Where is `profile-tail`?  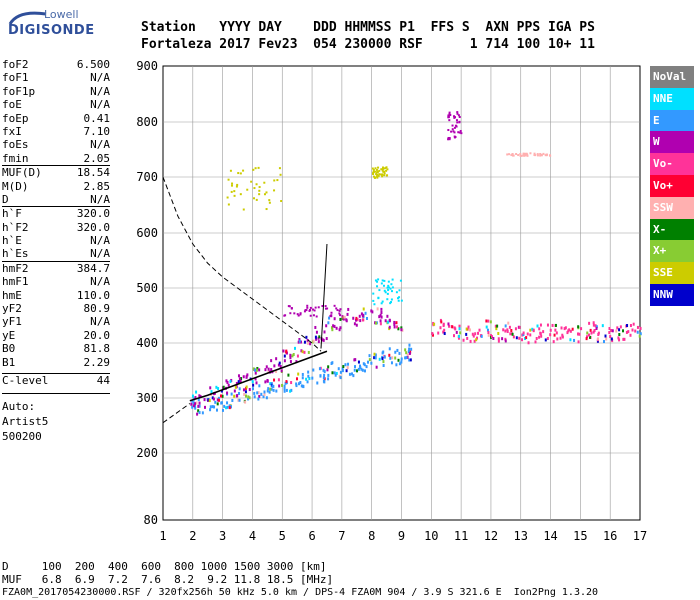
profile-tail is located at coordinates (324, 296).